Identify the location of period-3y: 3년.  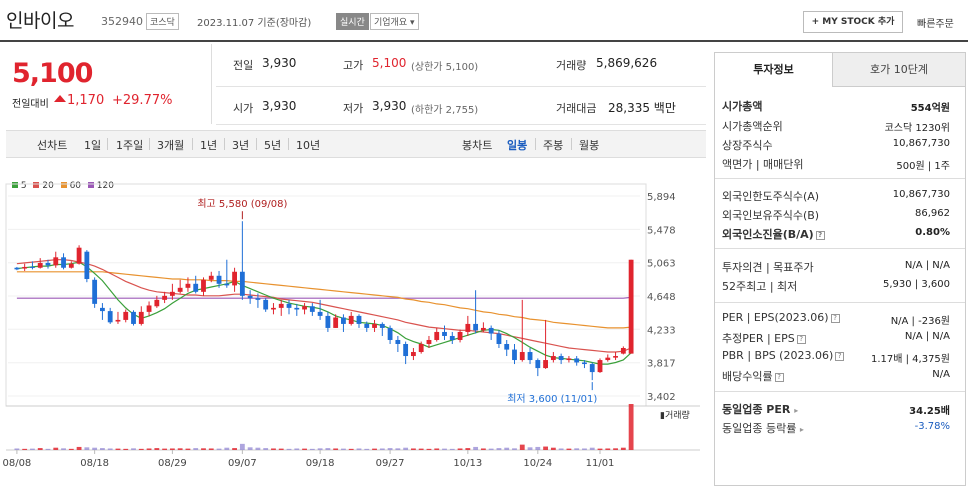
(241, 145).